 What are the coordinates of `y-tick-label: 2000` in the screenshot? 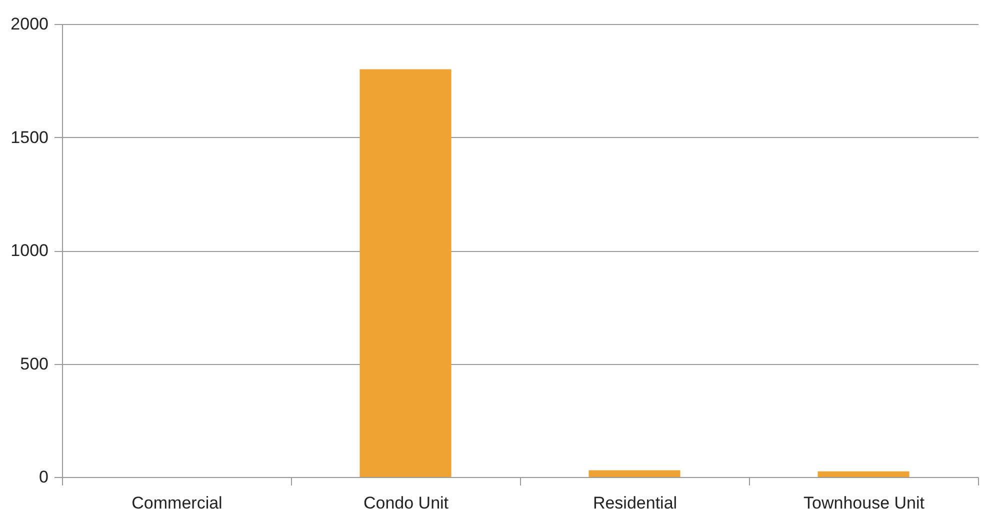 It's located at (29, 24).